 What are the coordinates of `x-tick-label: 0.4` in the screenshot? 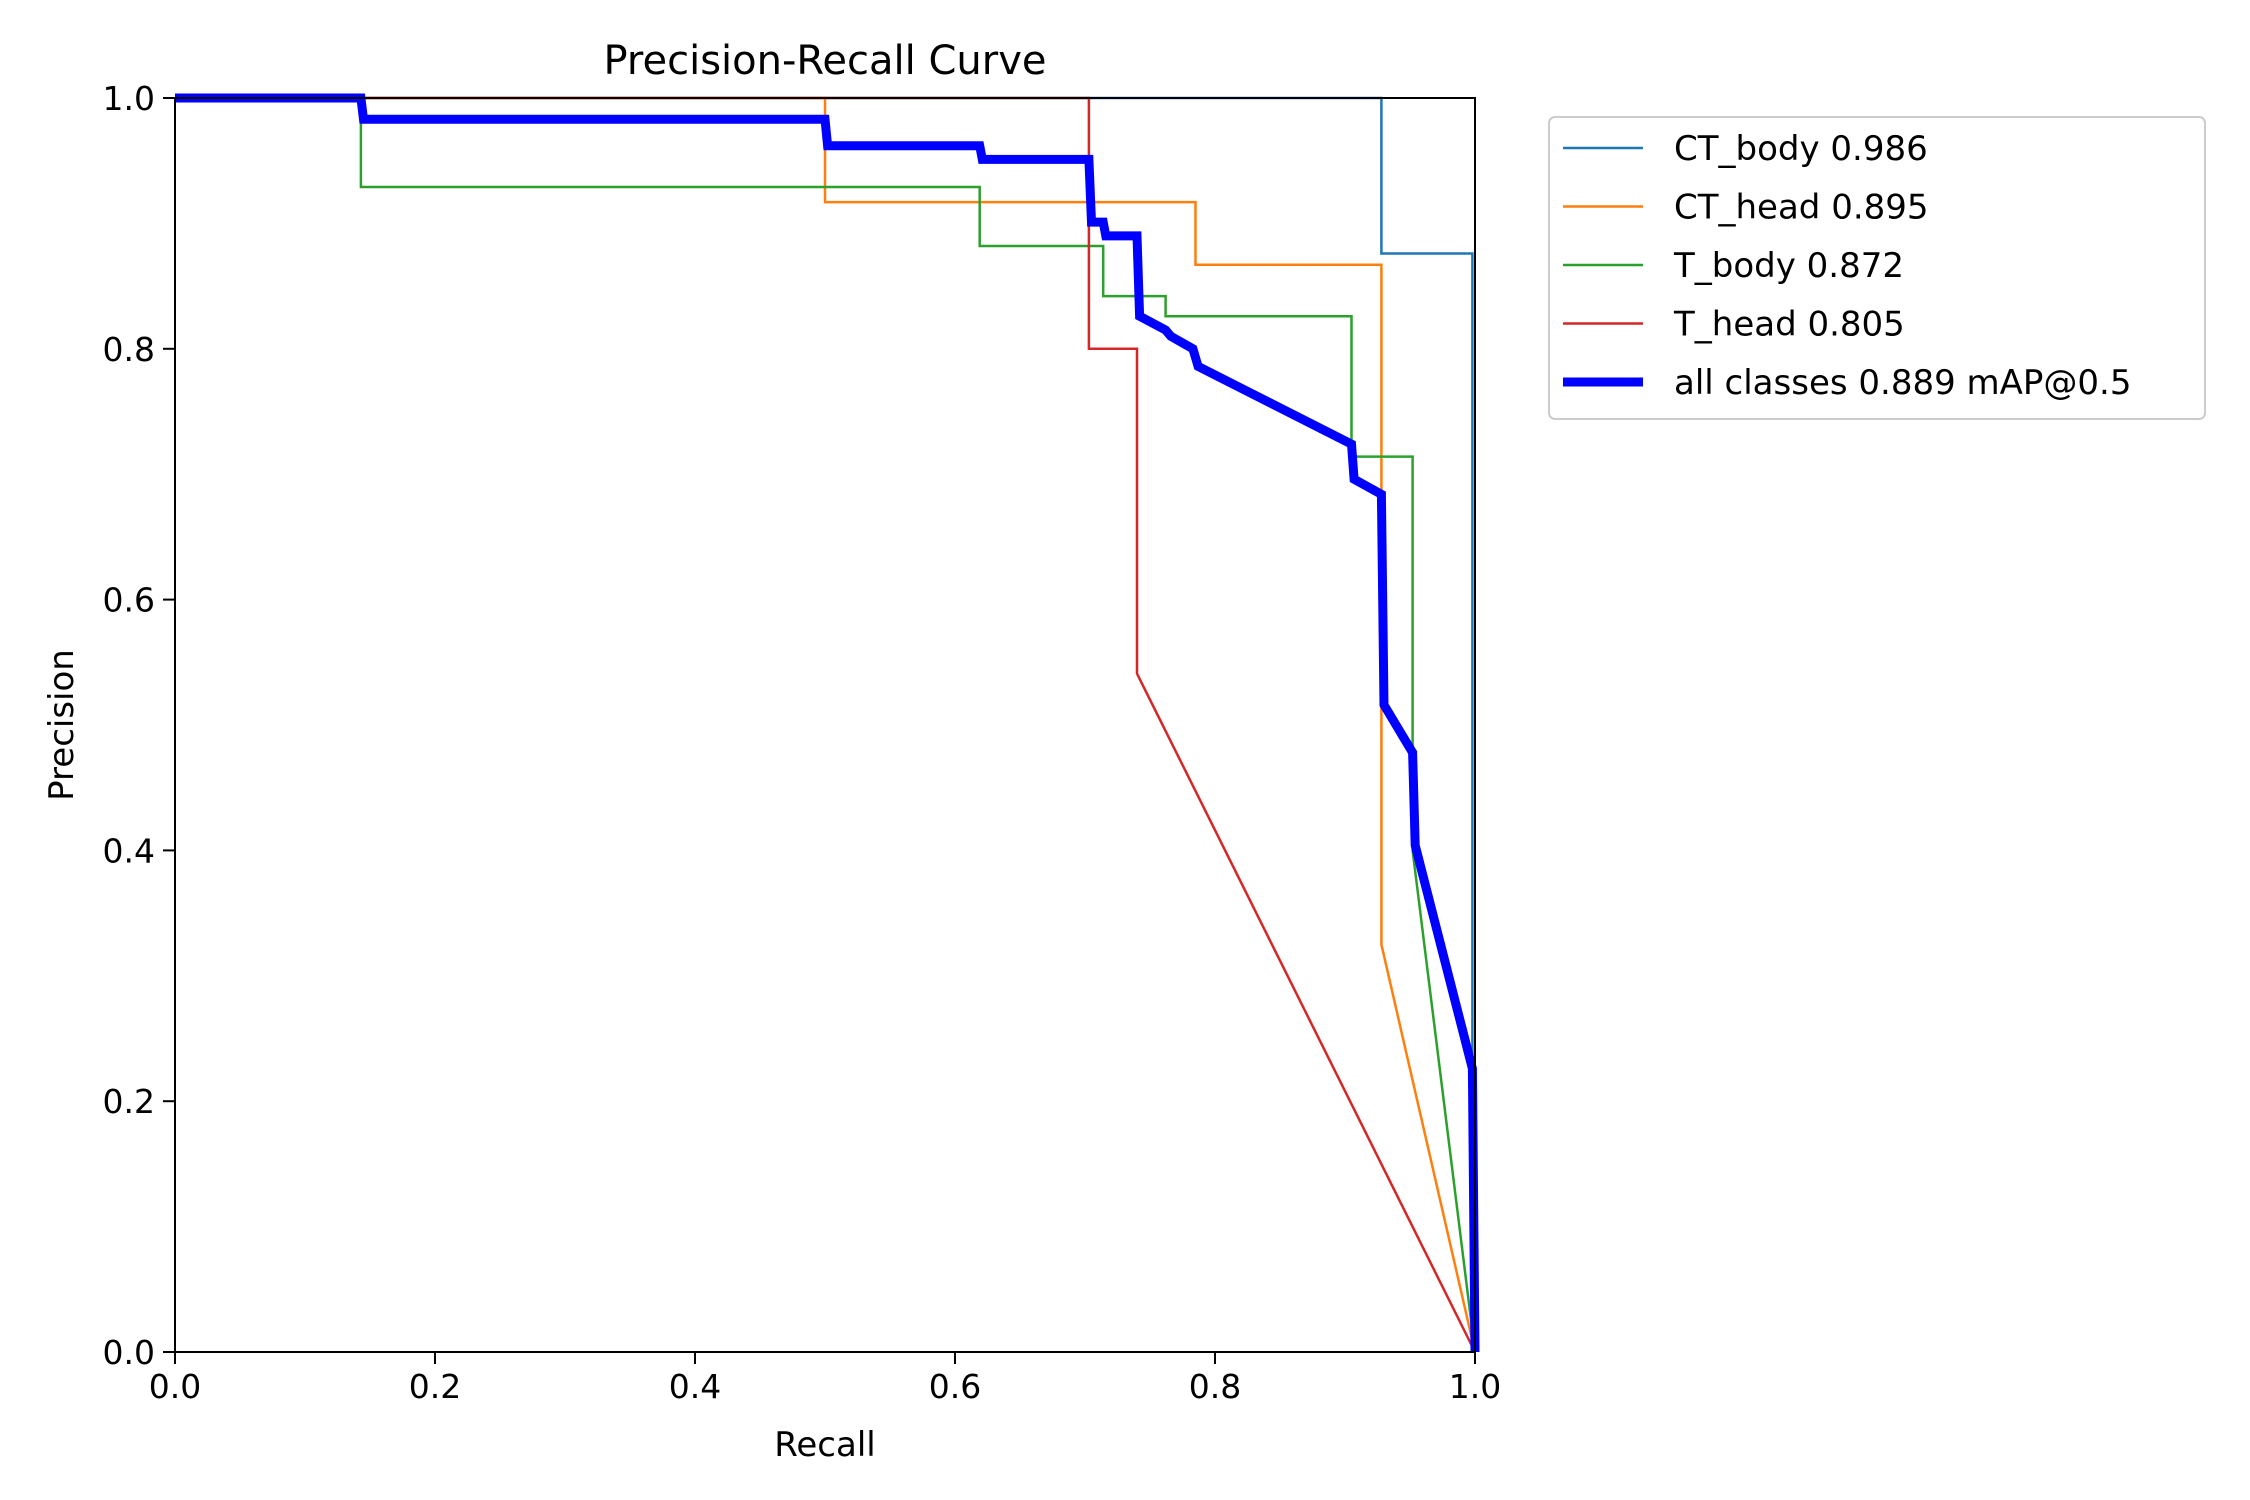 It's located at (695, 1386).